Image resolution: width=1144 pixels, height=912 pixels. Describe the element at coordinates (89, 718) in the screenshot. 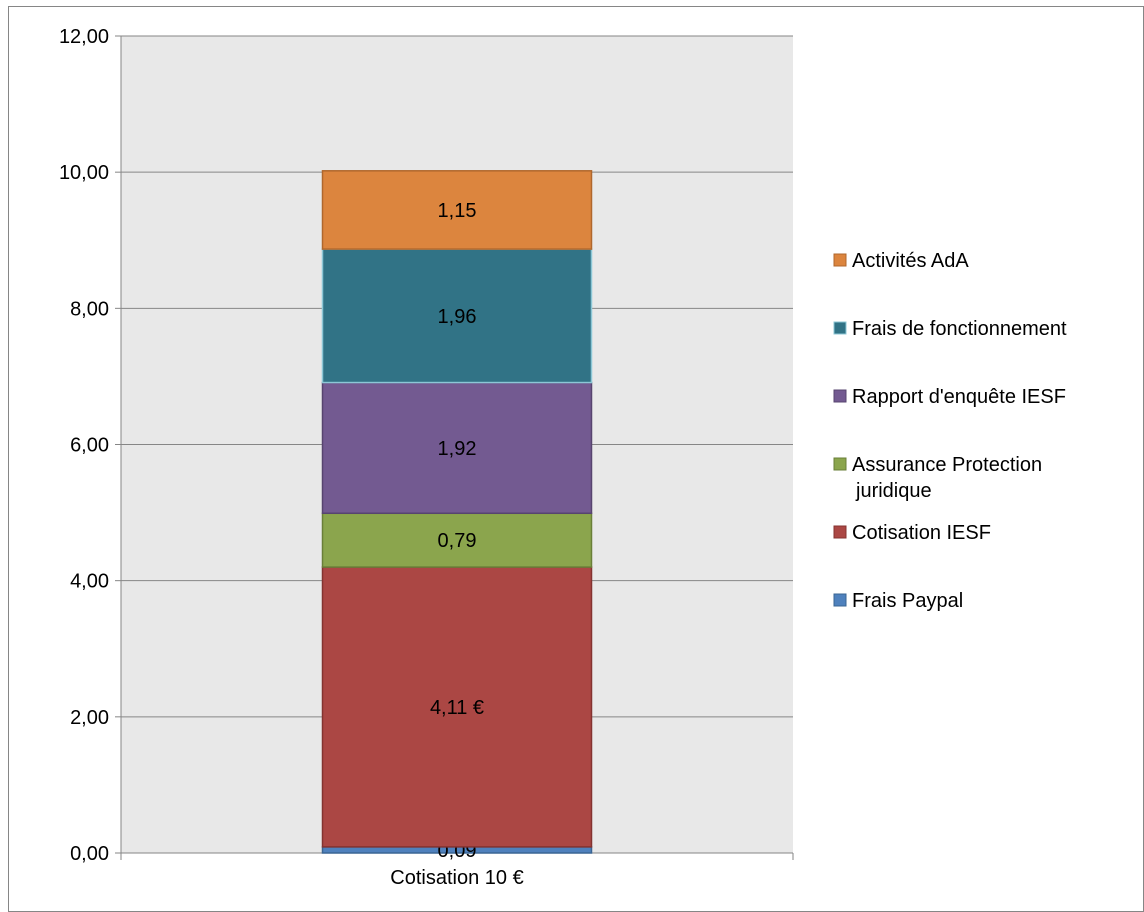

I see `y-tick-label: 2,00` at that location.